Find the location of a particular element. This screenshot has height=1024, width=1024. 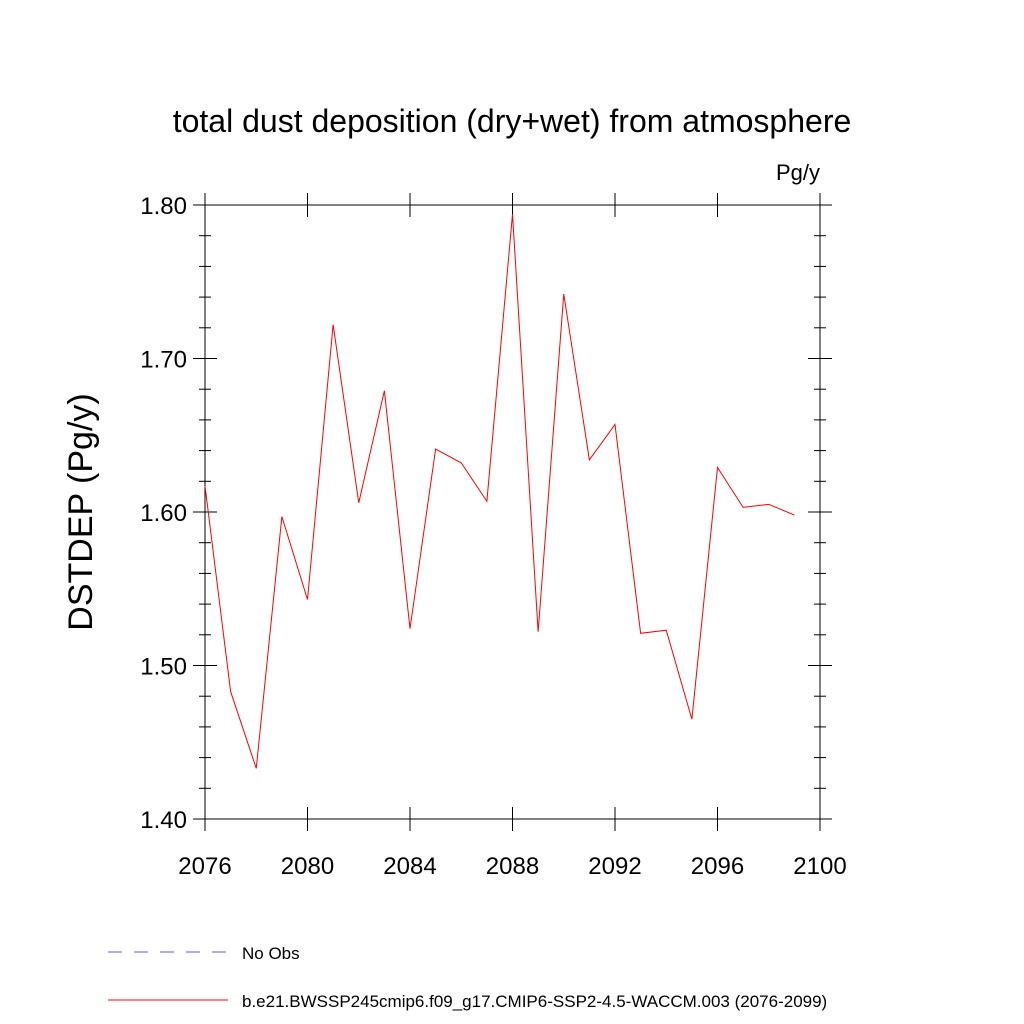

units-label: Pg/y is located at coordinates (798, 172).